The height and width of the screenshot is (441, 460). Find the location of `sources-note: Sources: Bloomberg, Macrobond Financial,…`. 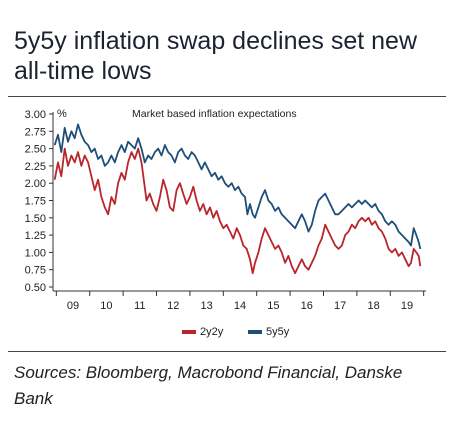

sources-note: Sources: Bloomberg, Macrobond Financial,… is located at coordinates (208, 385).